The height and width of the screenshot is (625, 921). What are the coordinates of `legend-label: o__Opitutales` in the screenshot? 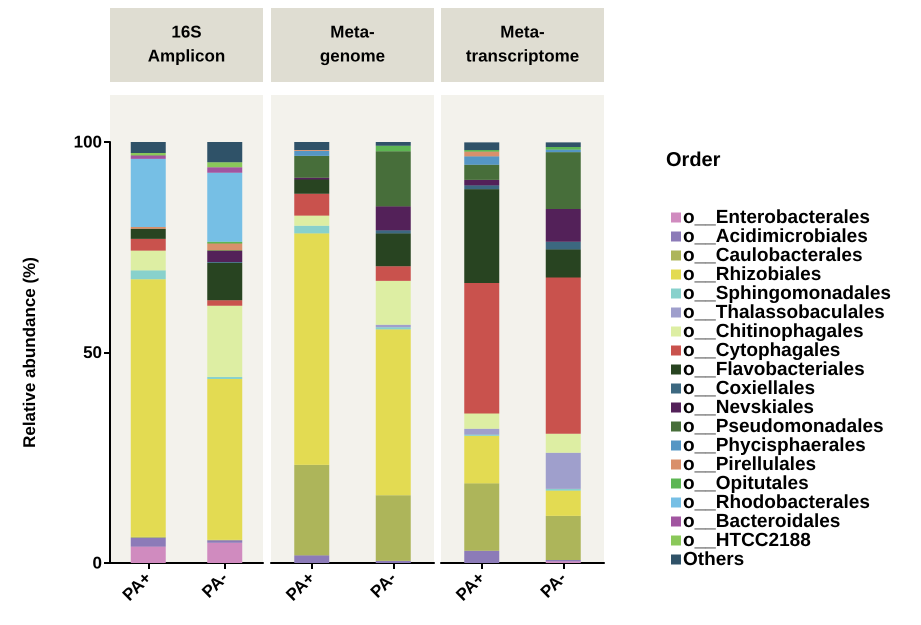 It's located at (746, 483).